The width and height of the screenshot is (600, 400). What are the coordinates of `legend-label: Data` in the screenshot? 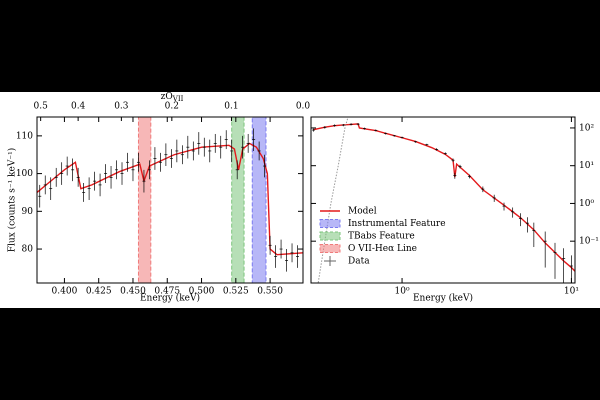 It's located at (359, 262).